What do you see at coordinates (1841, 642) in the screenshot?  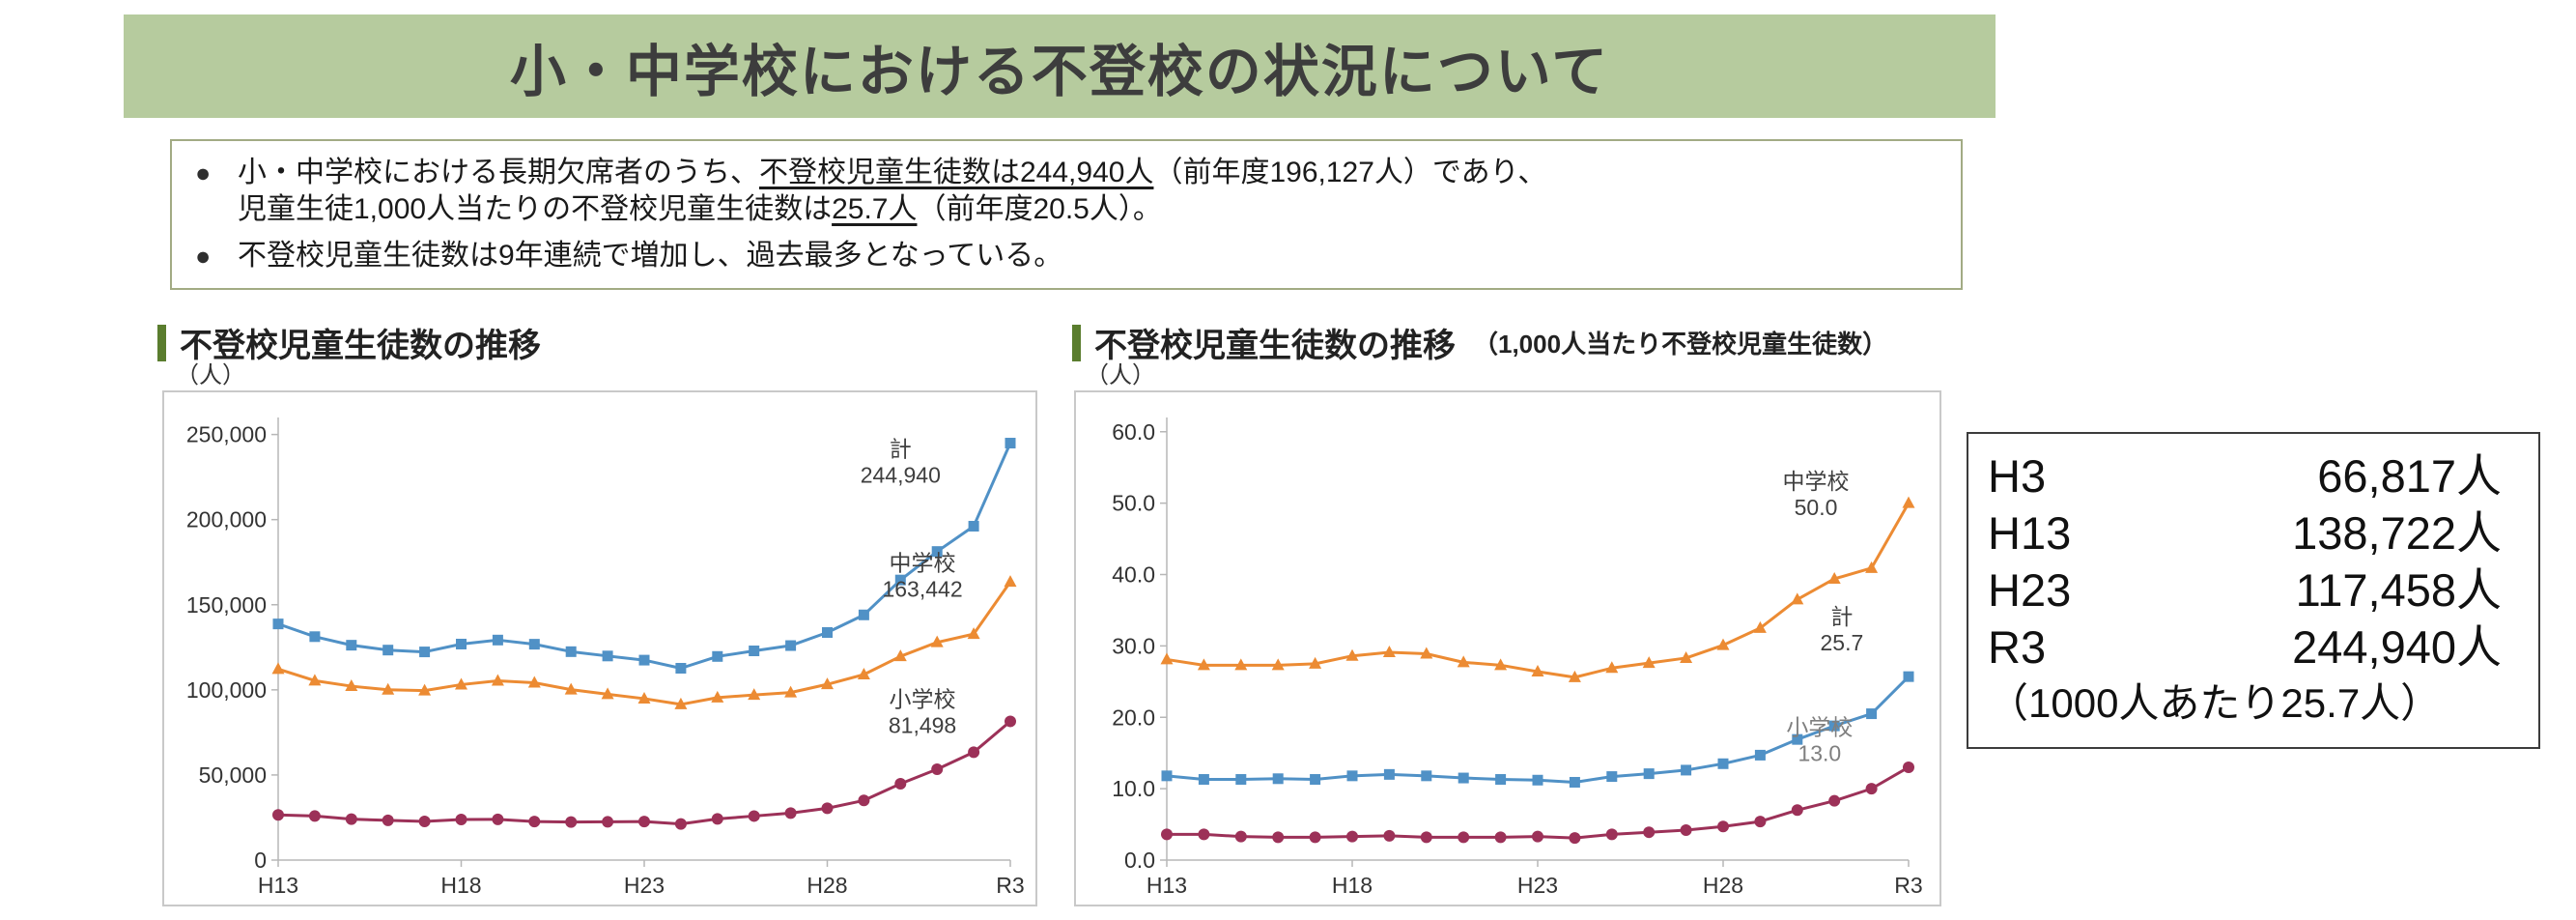 I see `svg-text: 25.7` at bounding box center [1841, 642].